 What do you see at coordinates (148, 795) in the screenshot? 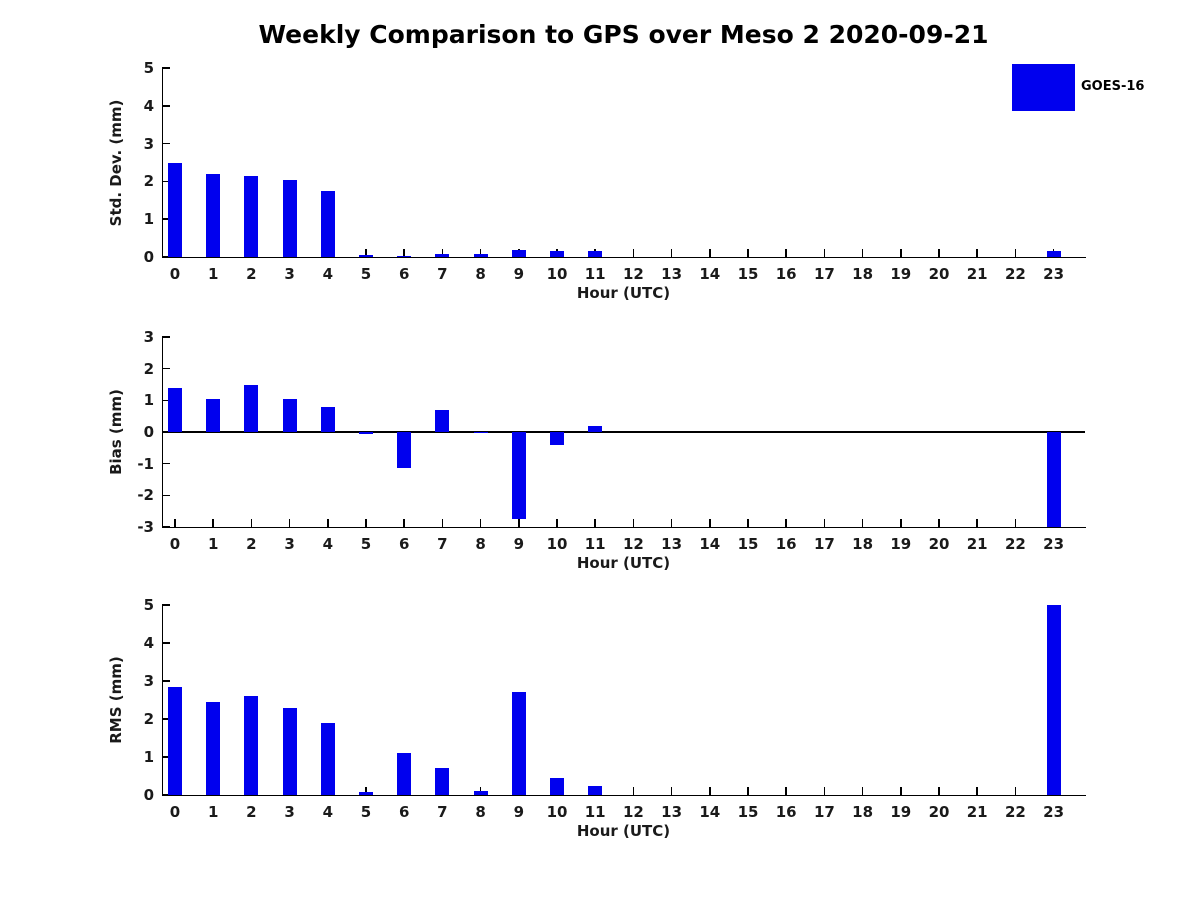
I see `y-tick-label-rms-0: 0` at bounding box center [148, 795].